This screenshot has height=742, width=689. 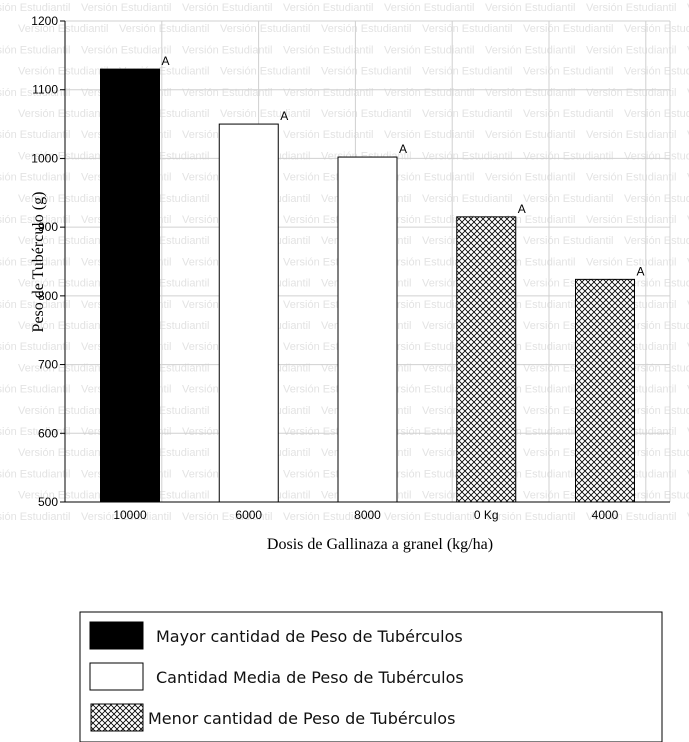 I want to click on y-tick-label: 800, so click(x=48, y=296).